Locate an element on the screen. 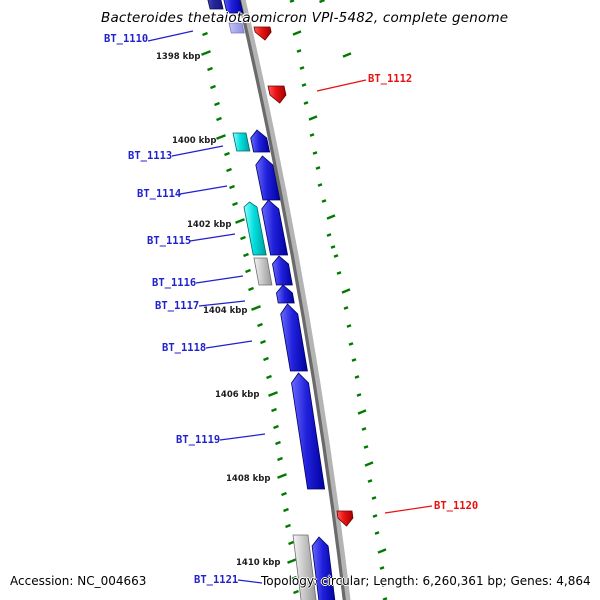  gene-bt1118 is located at coordinates (294, 337).